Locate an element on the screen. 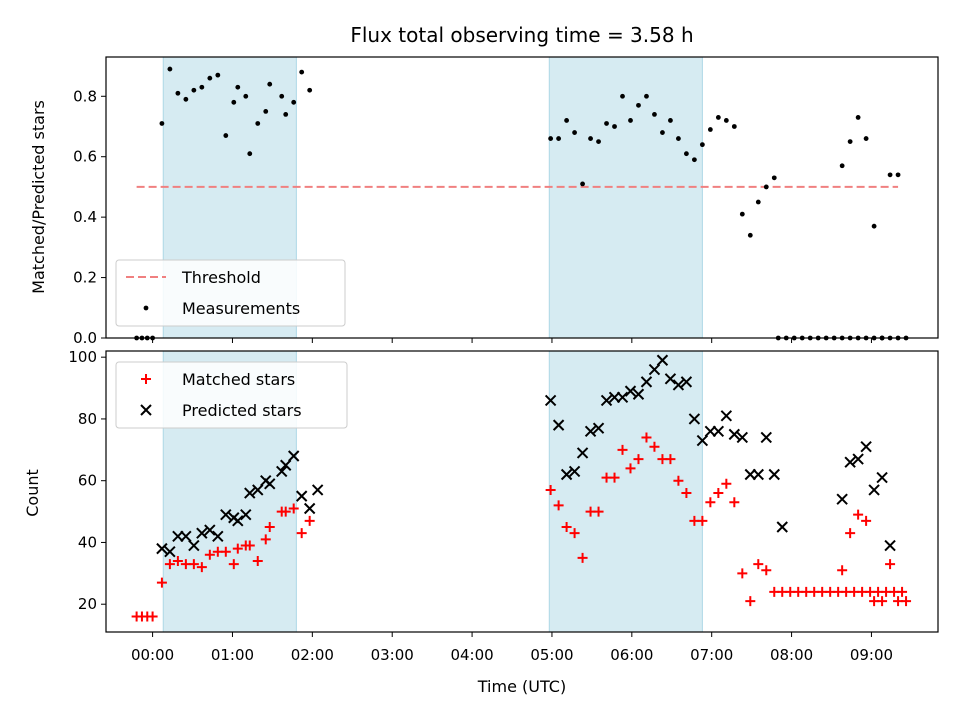 The image size is (960, 720). legend-predicted-stars-label: Predicted stars is located at coordinates (242, 410).